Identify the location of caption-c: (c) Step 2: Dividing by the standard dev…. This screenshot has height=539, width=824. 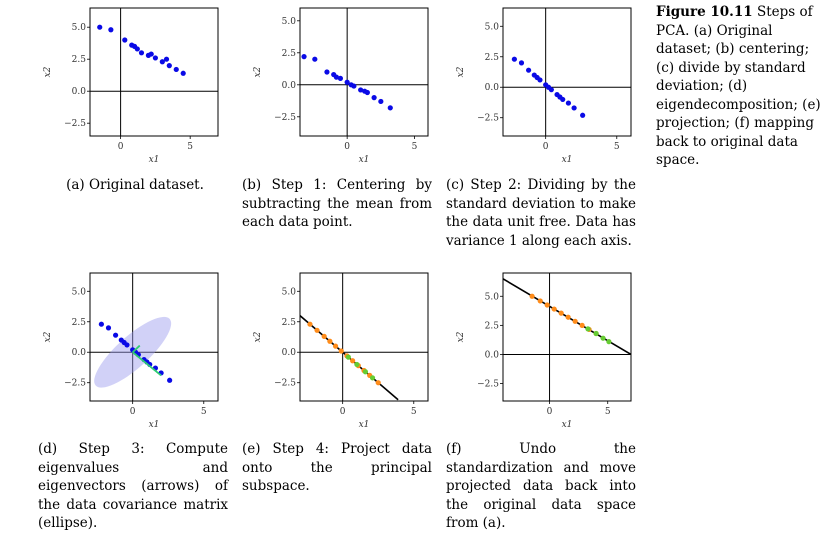
(541, 213).